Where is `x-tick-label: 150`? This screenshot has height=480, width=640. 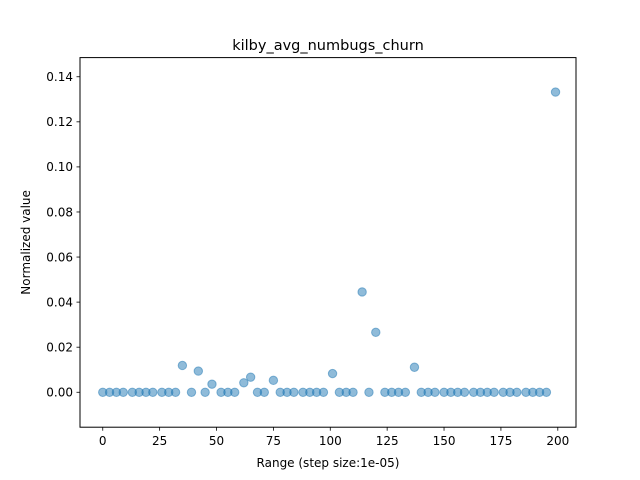
x-tick-label: 150 is located at coordinates (444, 441).